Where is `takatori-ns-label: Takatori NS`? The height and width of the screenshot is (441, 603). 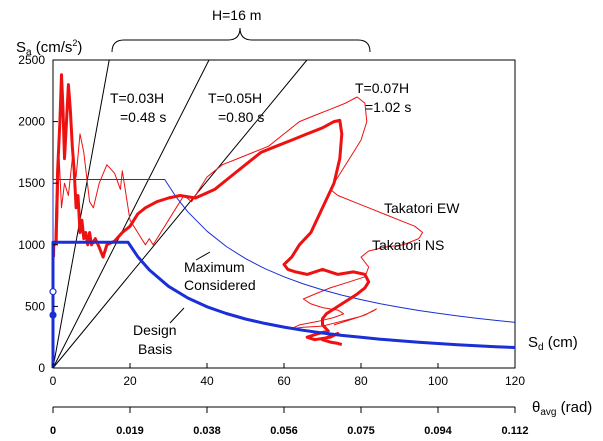
takatori-ns-label: Takatori NS is located at coordinates (408, 245).